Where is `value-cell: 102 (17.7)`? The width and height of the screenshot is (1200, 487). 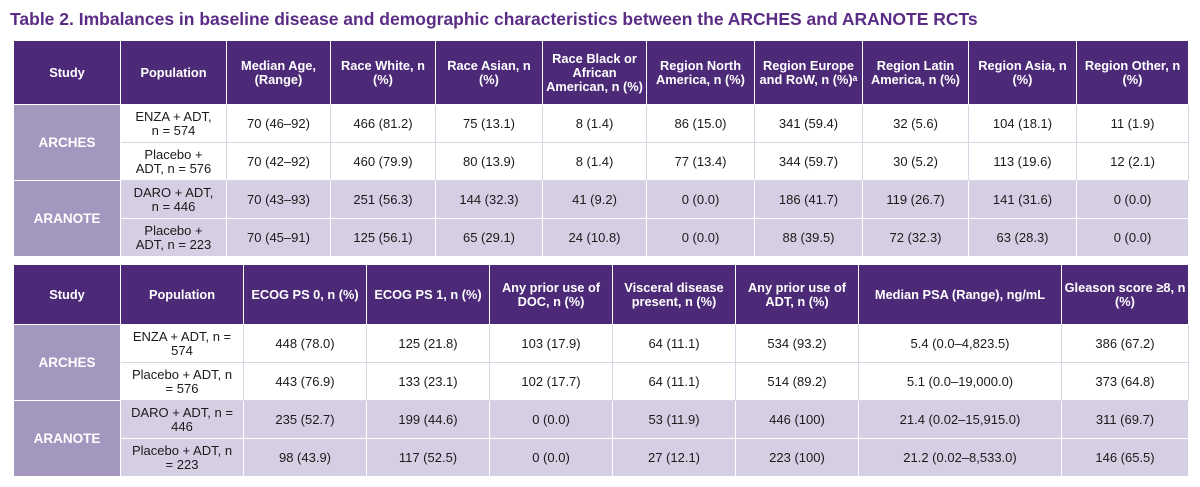 value-cell: 102 (17.7) is located at coordinates (551, 381).